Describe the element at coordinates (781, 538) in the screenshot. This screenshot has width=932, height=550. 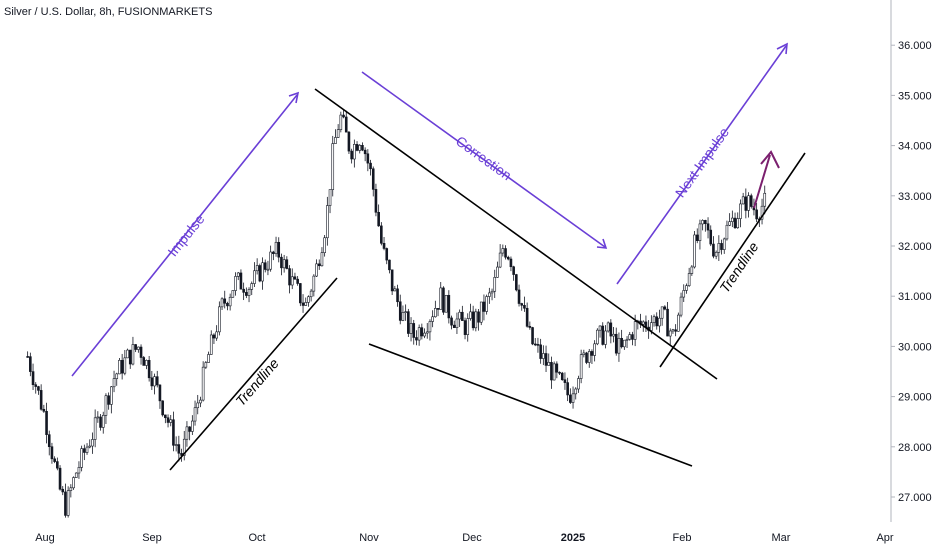
I see `x-tick-label: Mar` at that location.